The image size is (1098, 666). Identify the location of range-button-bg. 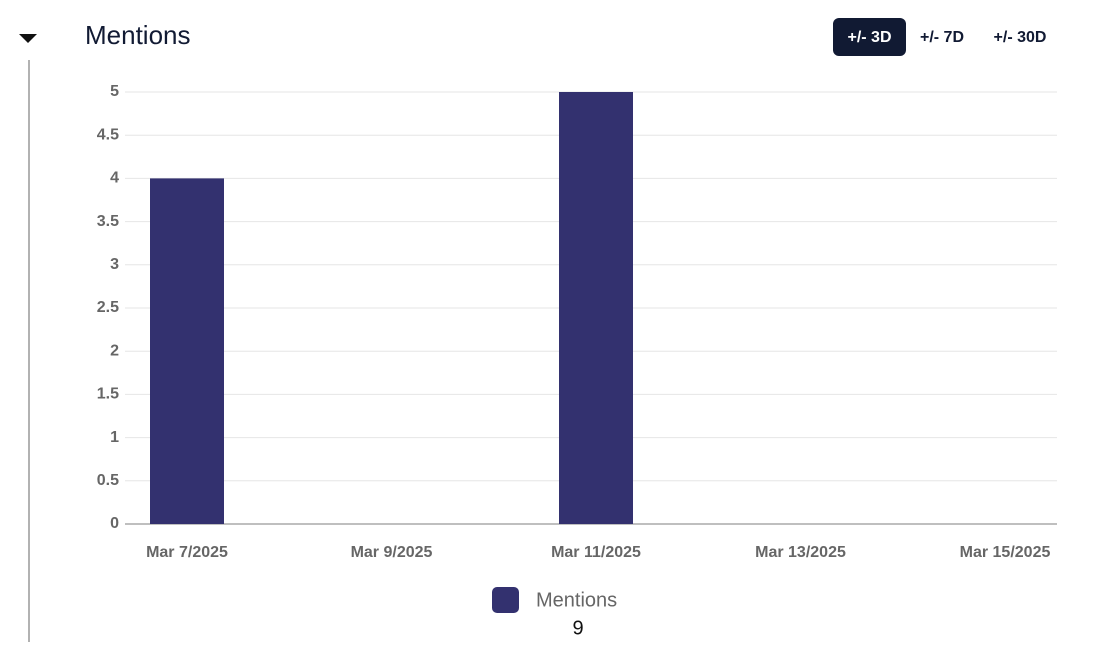
(869, 37).